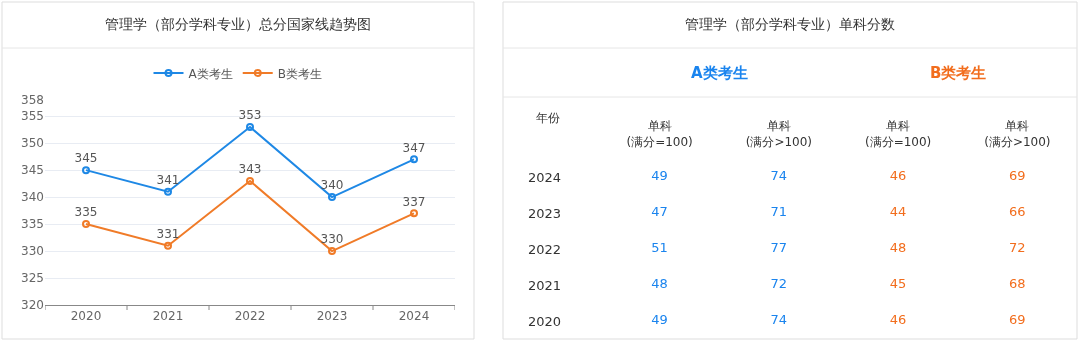  I want to click on data-label: 44, so click(898, 212).